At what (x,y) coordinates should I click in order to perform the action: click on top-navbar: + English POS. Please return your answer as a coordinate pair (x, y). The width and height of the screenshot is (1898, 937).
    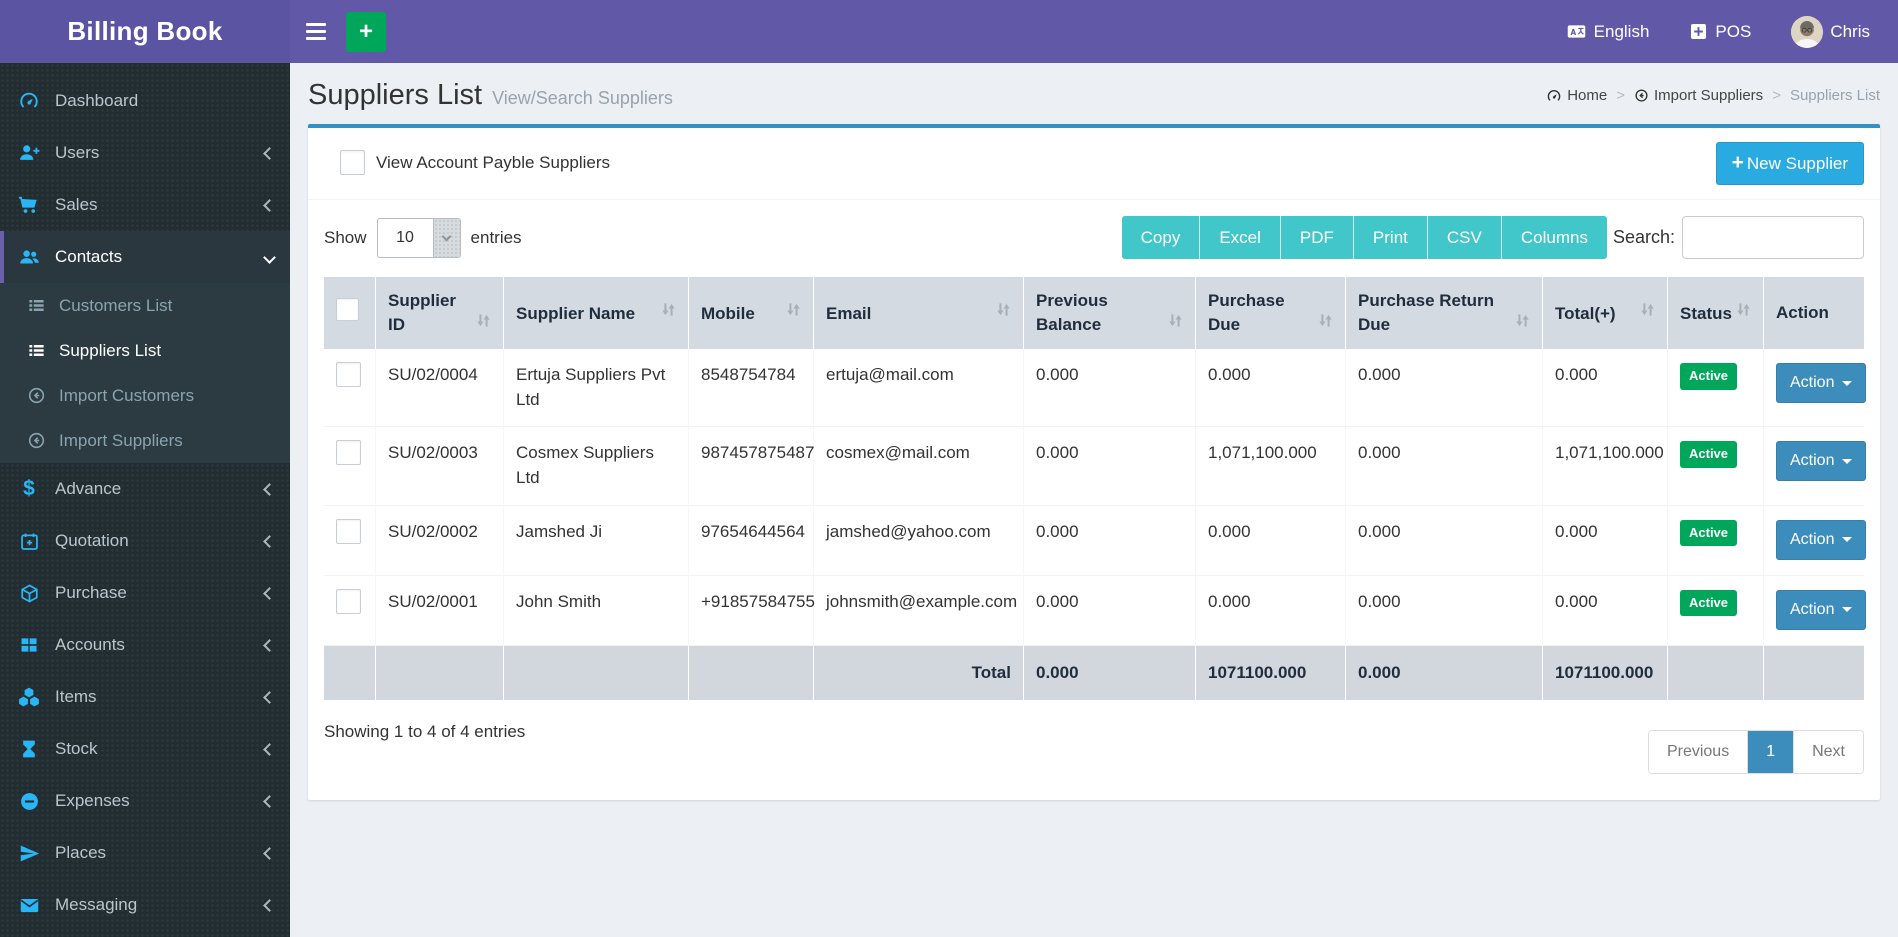
    Looking at the image, I should click on (1094, 31).